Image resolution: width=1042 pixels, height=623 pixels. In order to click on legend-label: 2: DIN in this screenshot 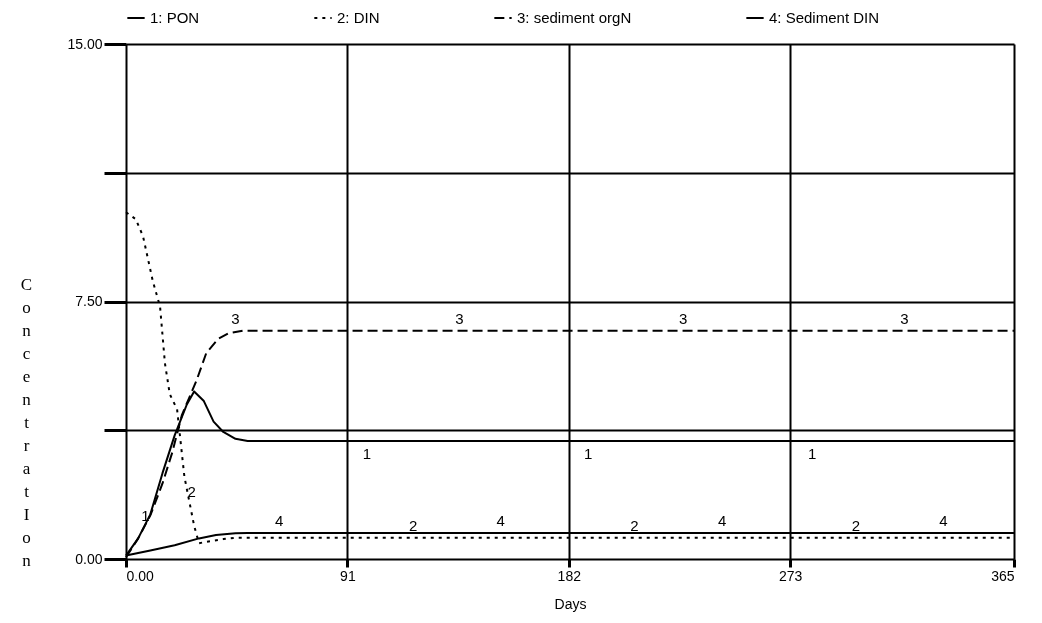, I will do `click(358, 17)`.